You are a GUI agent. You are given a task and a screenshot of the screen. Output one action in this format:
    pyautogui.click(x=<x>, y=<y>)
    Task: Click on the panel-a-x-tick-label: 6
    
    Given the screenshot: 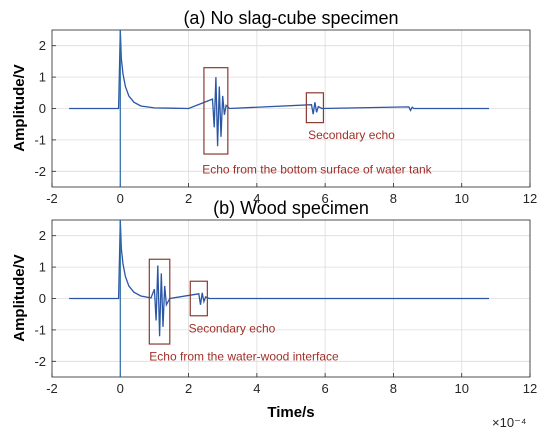 What is the action you would take?
    pyautogui.click(x=325, y=198)
    